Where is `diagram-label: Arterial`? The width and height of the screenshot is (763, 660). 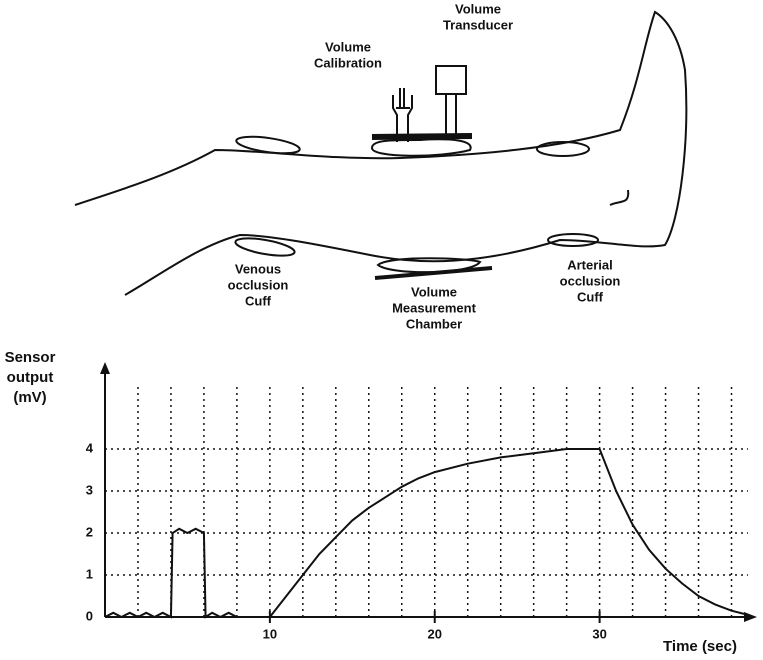
diagram-label: Arterial is located at coordinates (590, 264).